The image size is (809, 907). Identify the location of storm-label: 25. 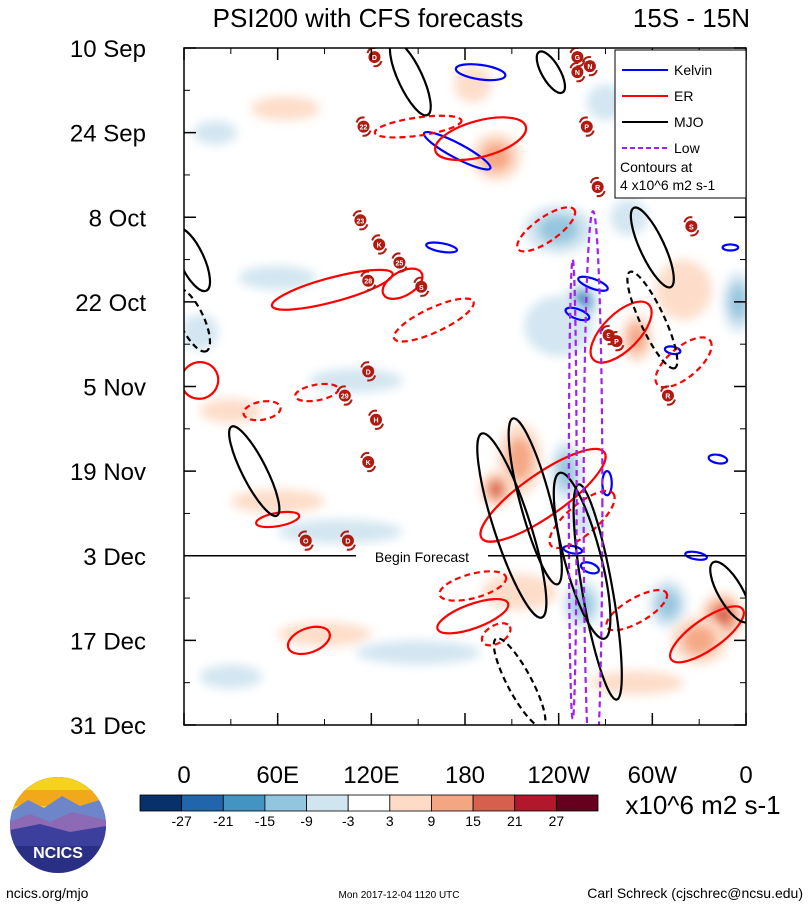
(400, 264).